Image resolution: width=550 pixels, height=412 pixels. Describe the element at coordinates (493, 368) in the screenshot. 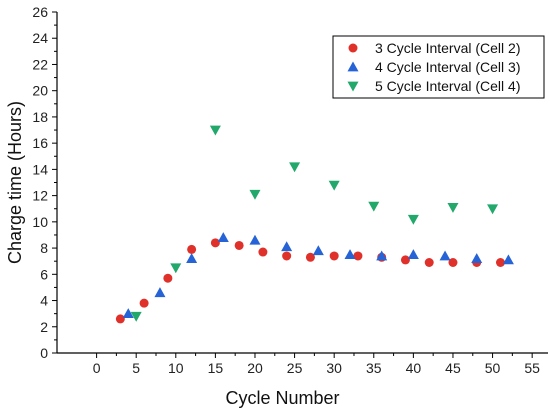

I see `x-tick-label: 50` at that location.